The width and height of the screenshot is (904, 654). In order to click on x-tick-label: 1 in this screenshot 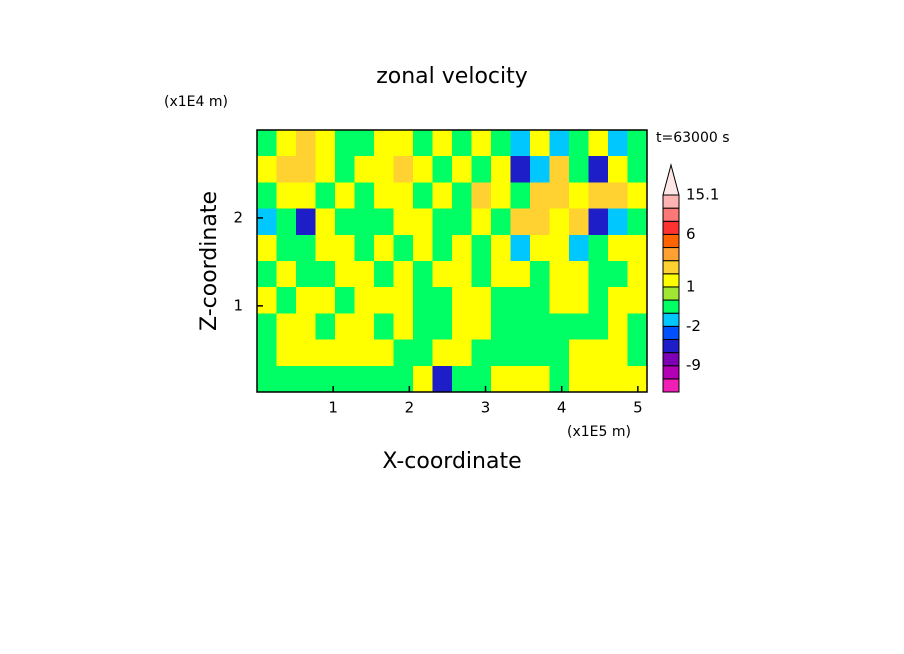, I will do `click(333, 408)`.